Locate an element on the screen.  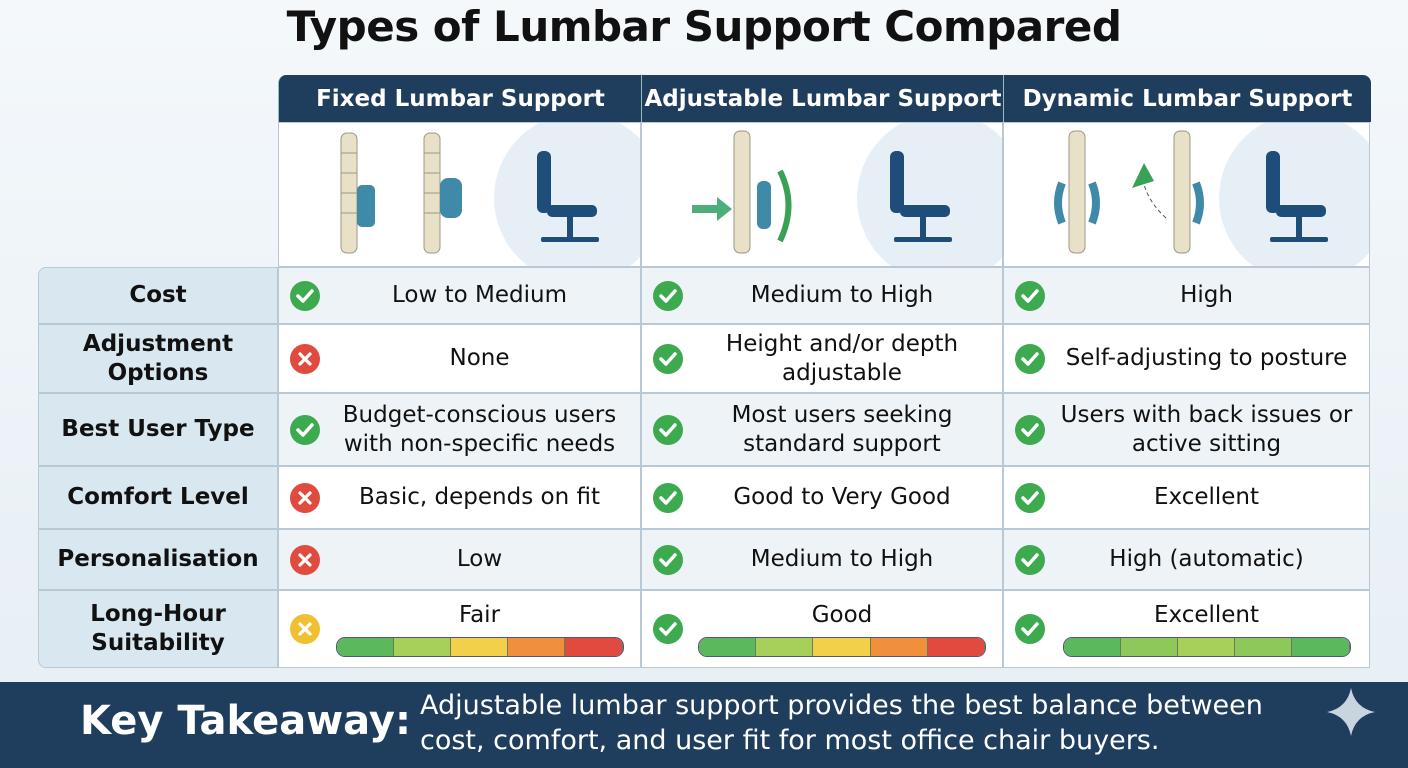
cell-content: Low is located at coordinates (483, 559).